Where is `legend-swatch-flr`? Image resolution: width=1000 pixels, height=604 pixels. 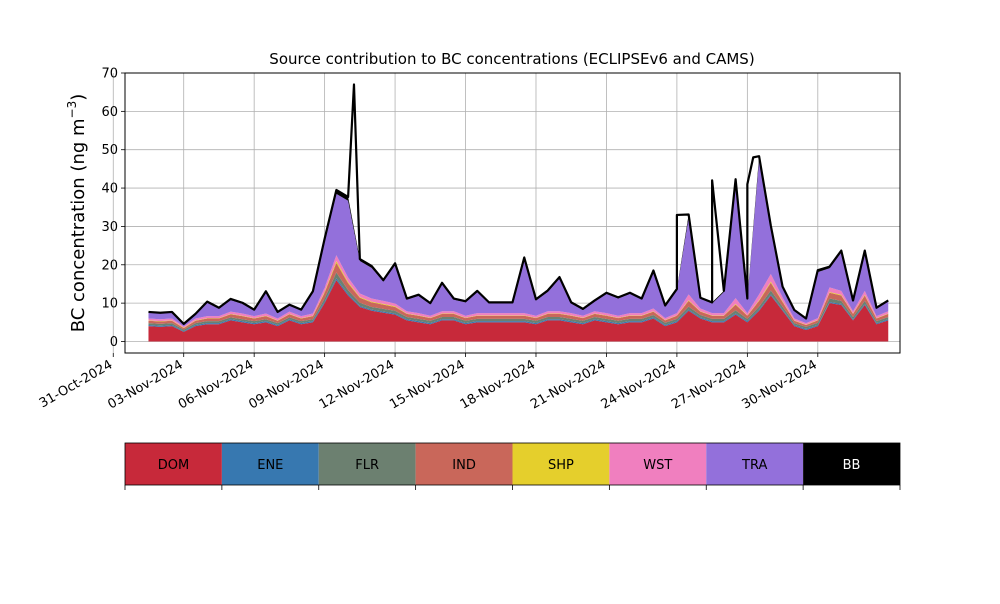 legend-swatch-flr is located at coordinates (367, 464).